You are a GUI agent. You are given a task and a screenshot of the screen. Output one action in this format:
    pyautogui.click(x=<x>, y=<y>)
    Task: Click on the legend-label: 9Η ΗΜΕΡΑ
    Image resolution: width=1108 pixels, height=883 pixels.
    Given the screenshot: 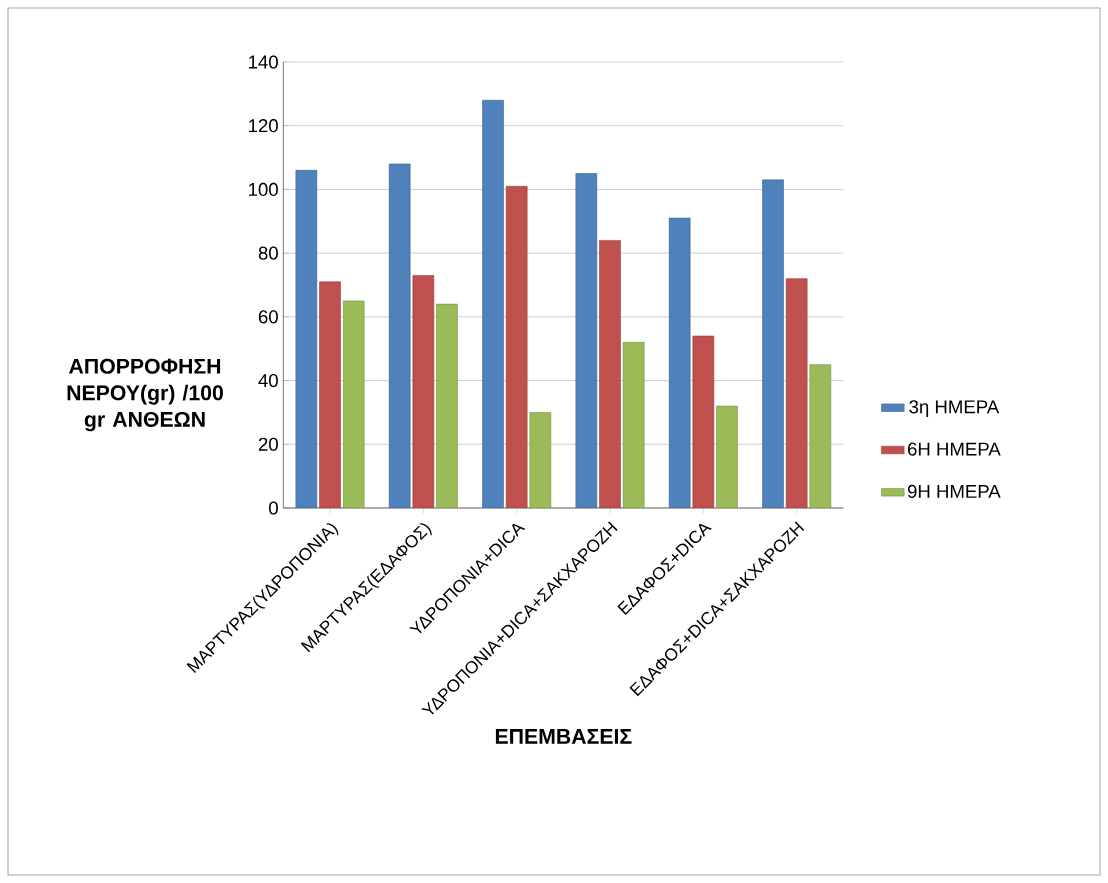 What is the action you would take?
    pyautogui.click(x=954, y=491)
    